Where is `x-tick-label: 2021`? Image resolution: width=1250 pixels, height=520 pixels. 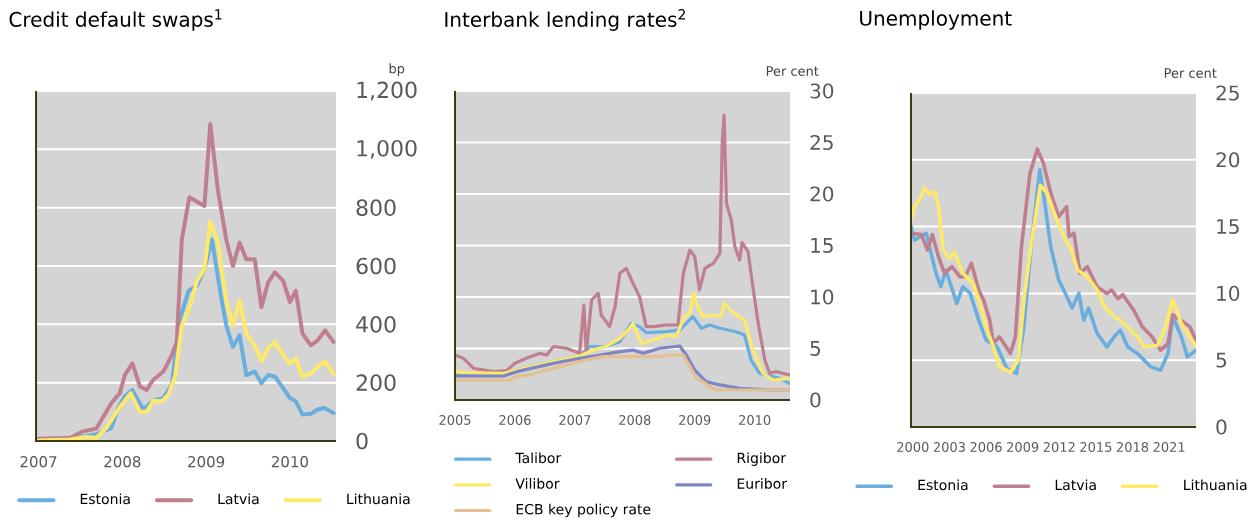 x-tick-label: 2021 is located at coordinates (1169, 447).